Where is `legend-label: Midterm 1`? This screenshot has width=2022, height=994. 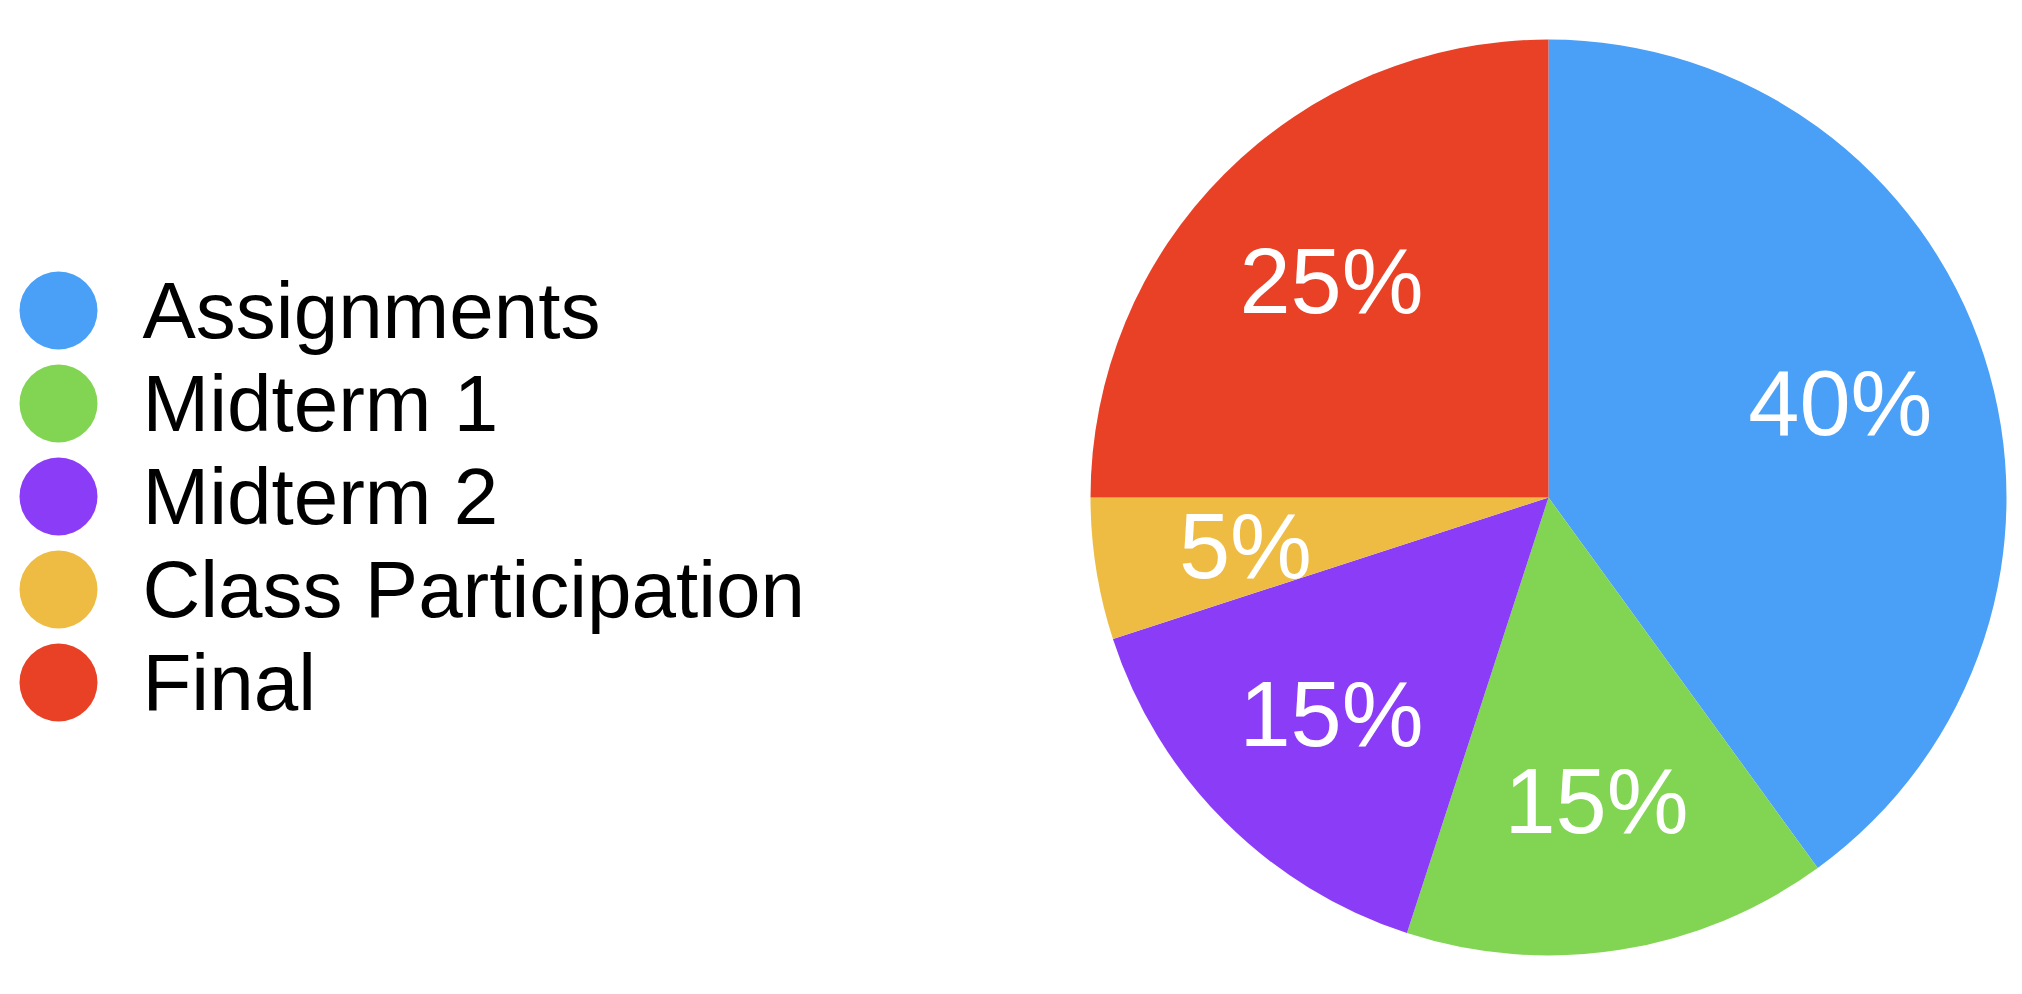
legend-label: Midterm 1 is located at coordinates (320, 403).